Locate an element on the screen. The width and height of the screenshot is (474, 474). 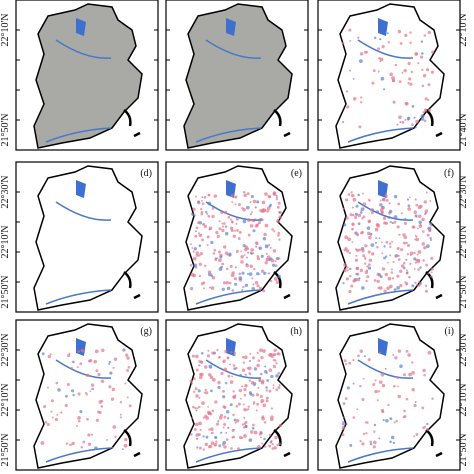
water-body is located at coordinates (81, 27).